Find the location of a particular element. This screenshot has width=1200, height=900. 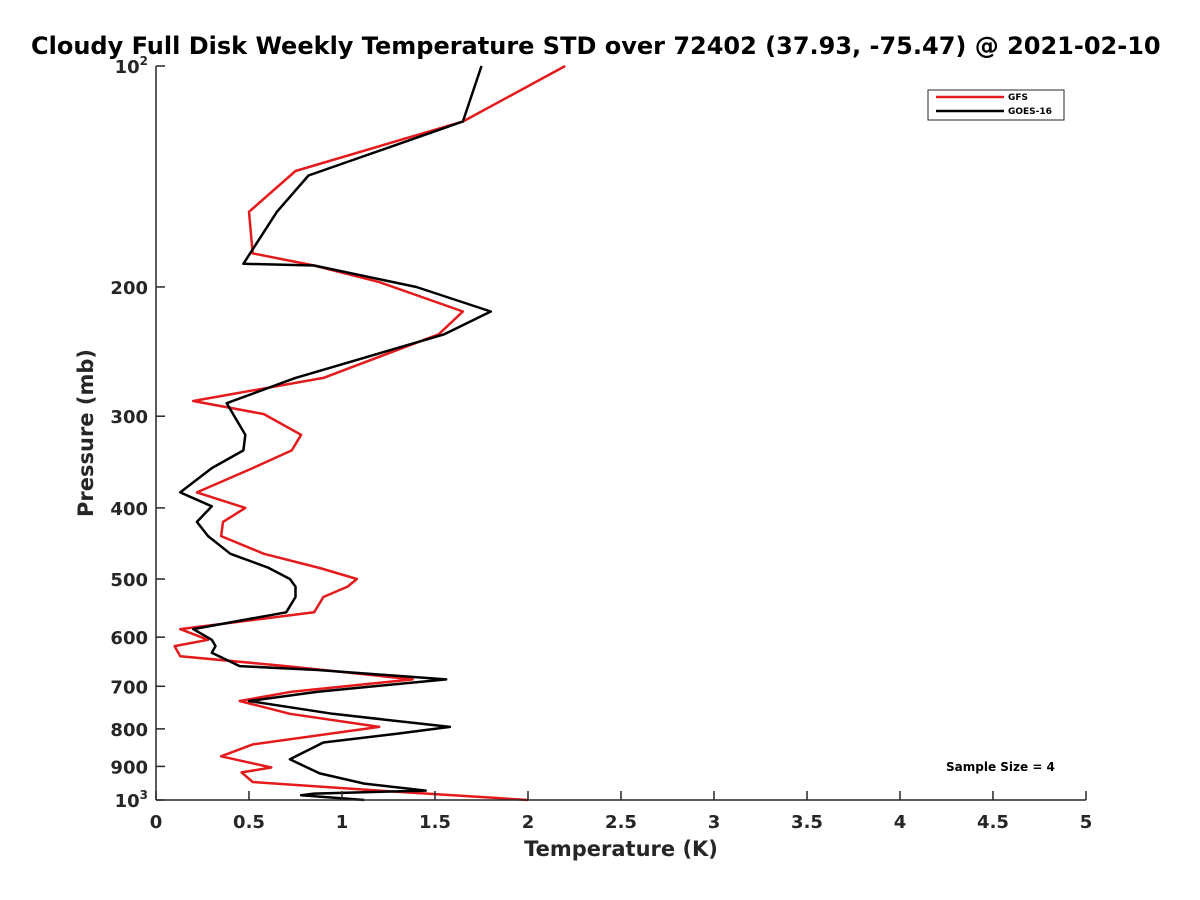

x-tick-label: 4 is located at coordinates (900, 822).